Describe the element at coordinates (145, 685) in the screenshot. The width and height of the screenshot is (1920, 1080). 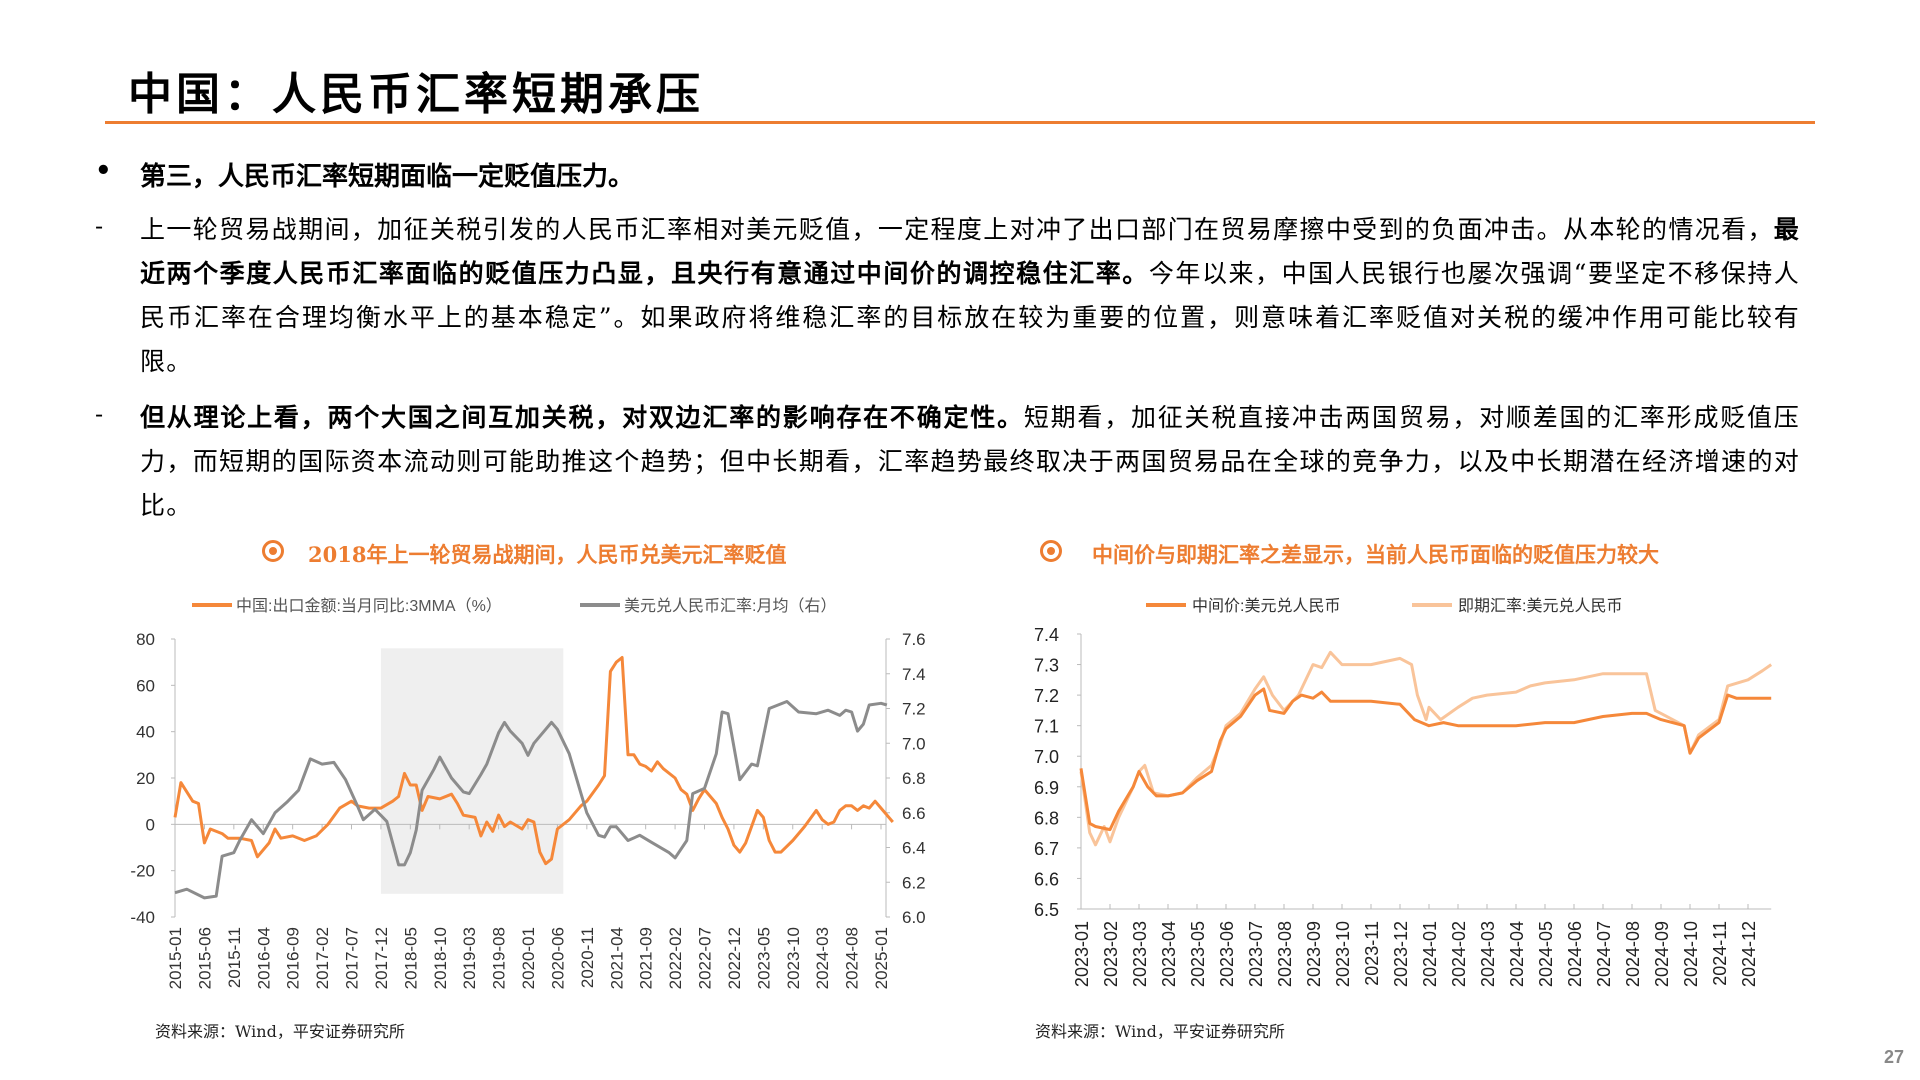
I see `y-left-tick-label: 60` at that location.